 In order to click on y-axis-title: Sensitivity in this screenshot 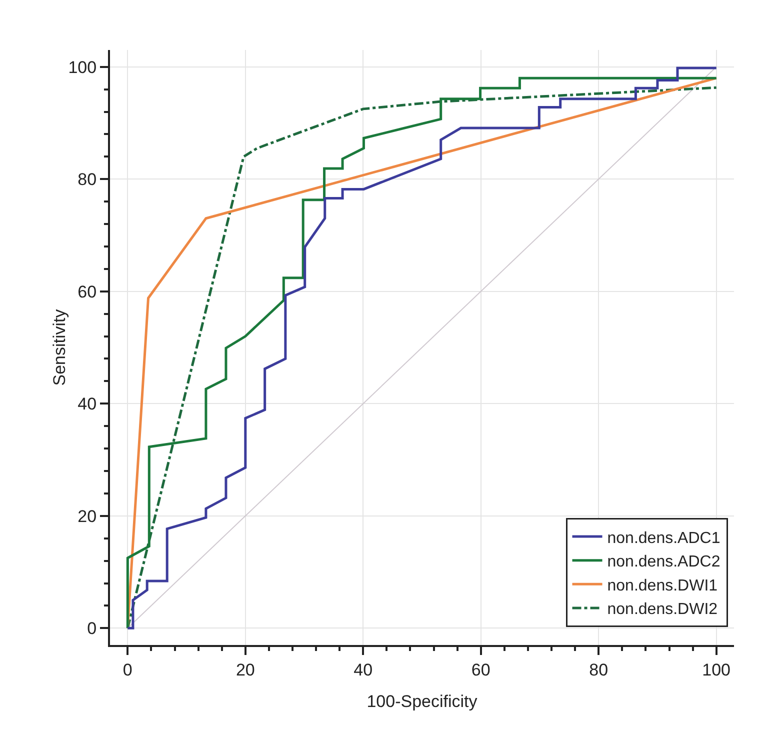, I will do `click(59, 347)`.